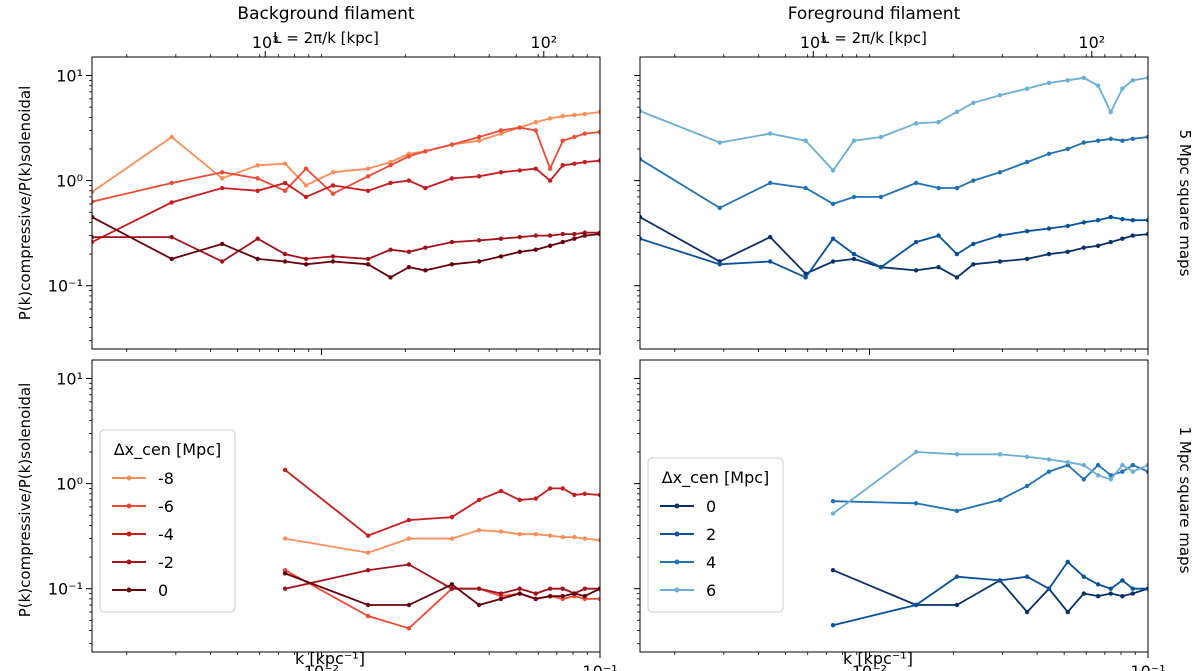 Image resolution: width=1200 pixels, height=671 pixels. What do you see at coordinates (325, 14) in the screenshot?
I see `column-title-background: Background filament` at bounding box center [325, 14].